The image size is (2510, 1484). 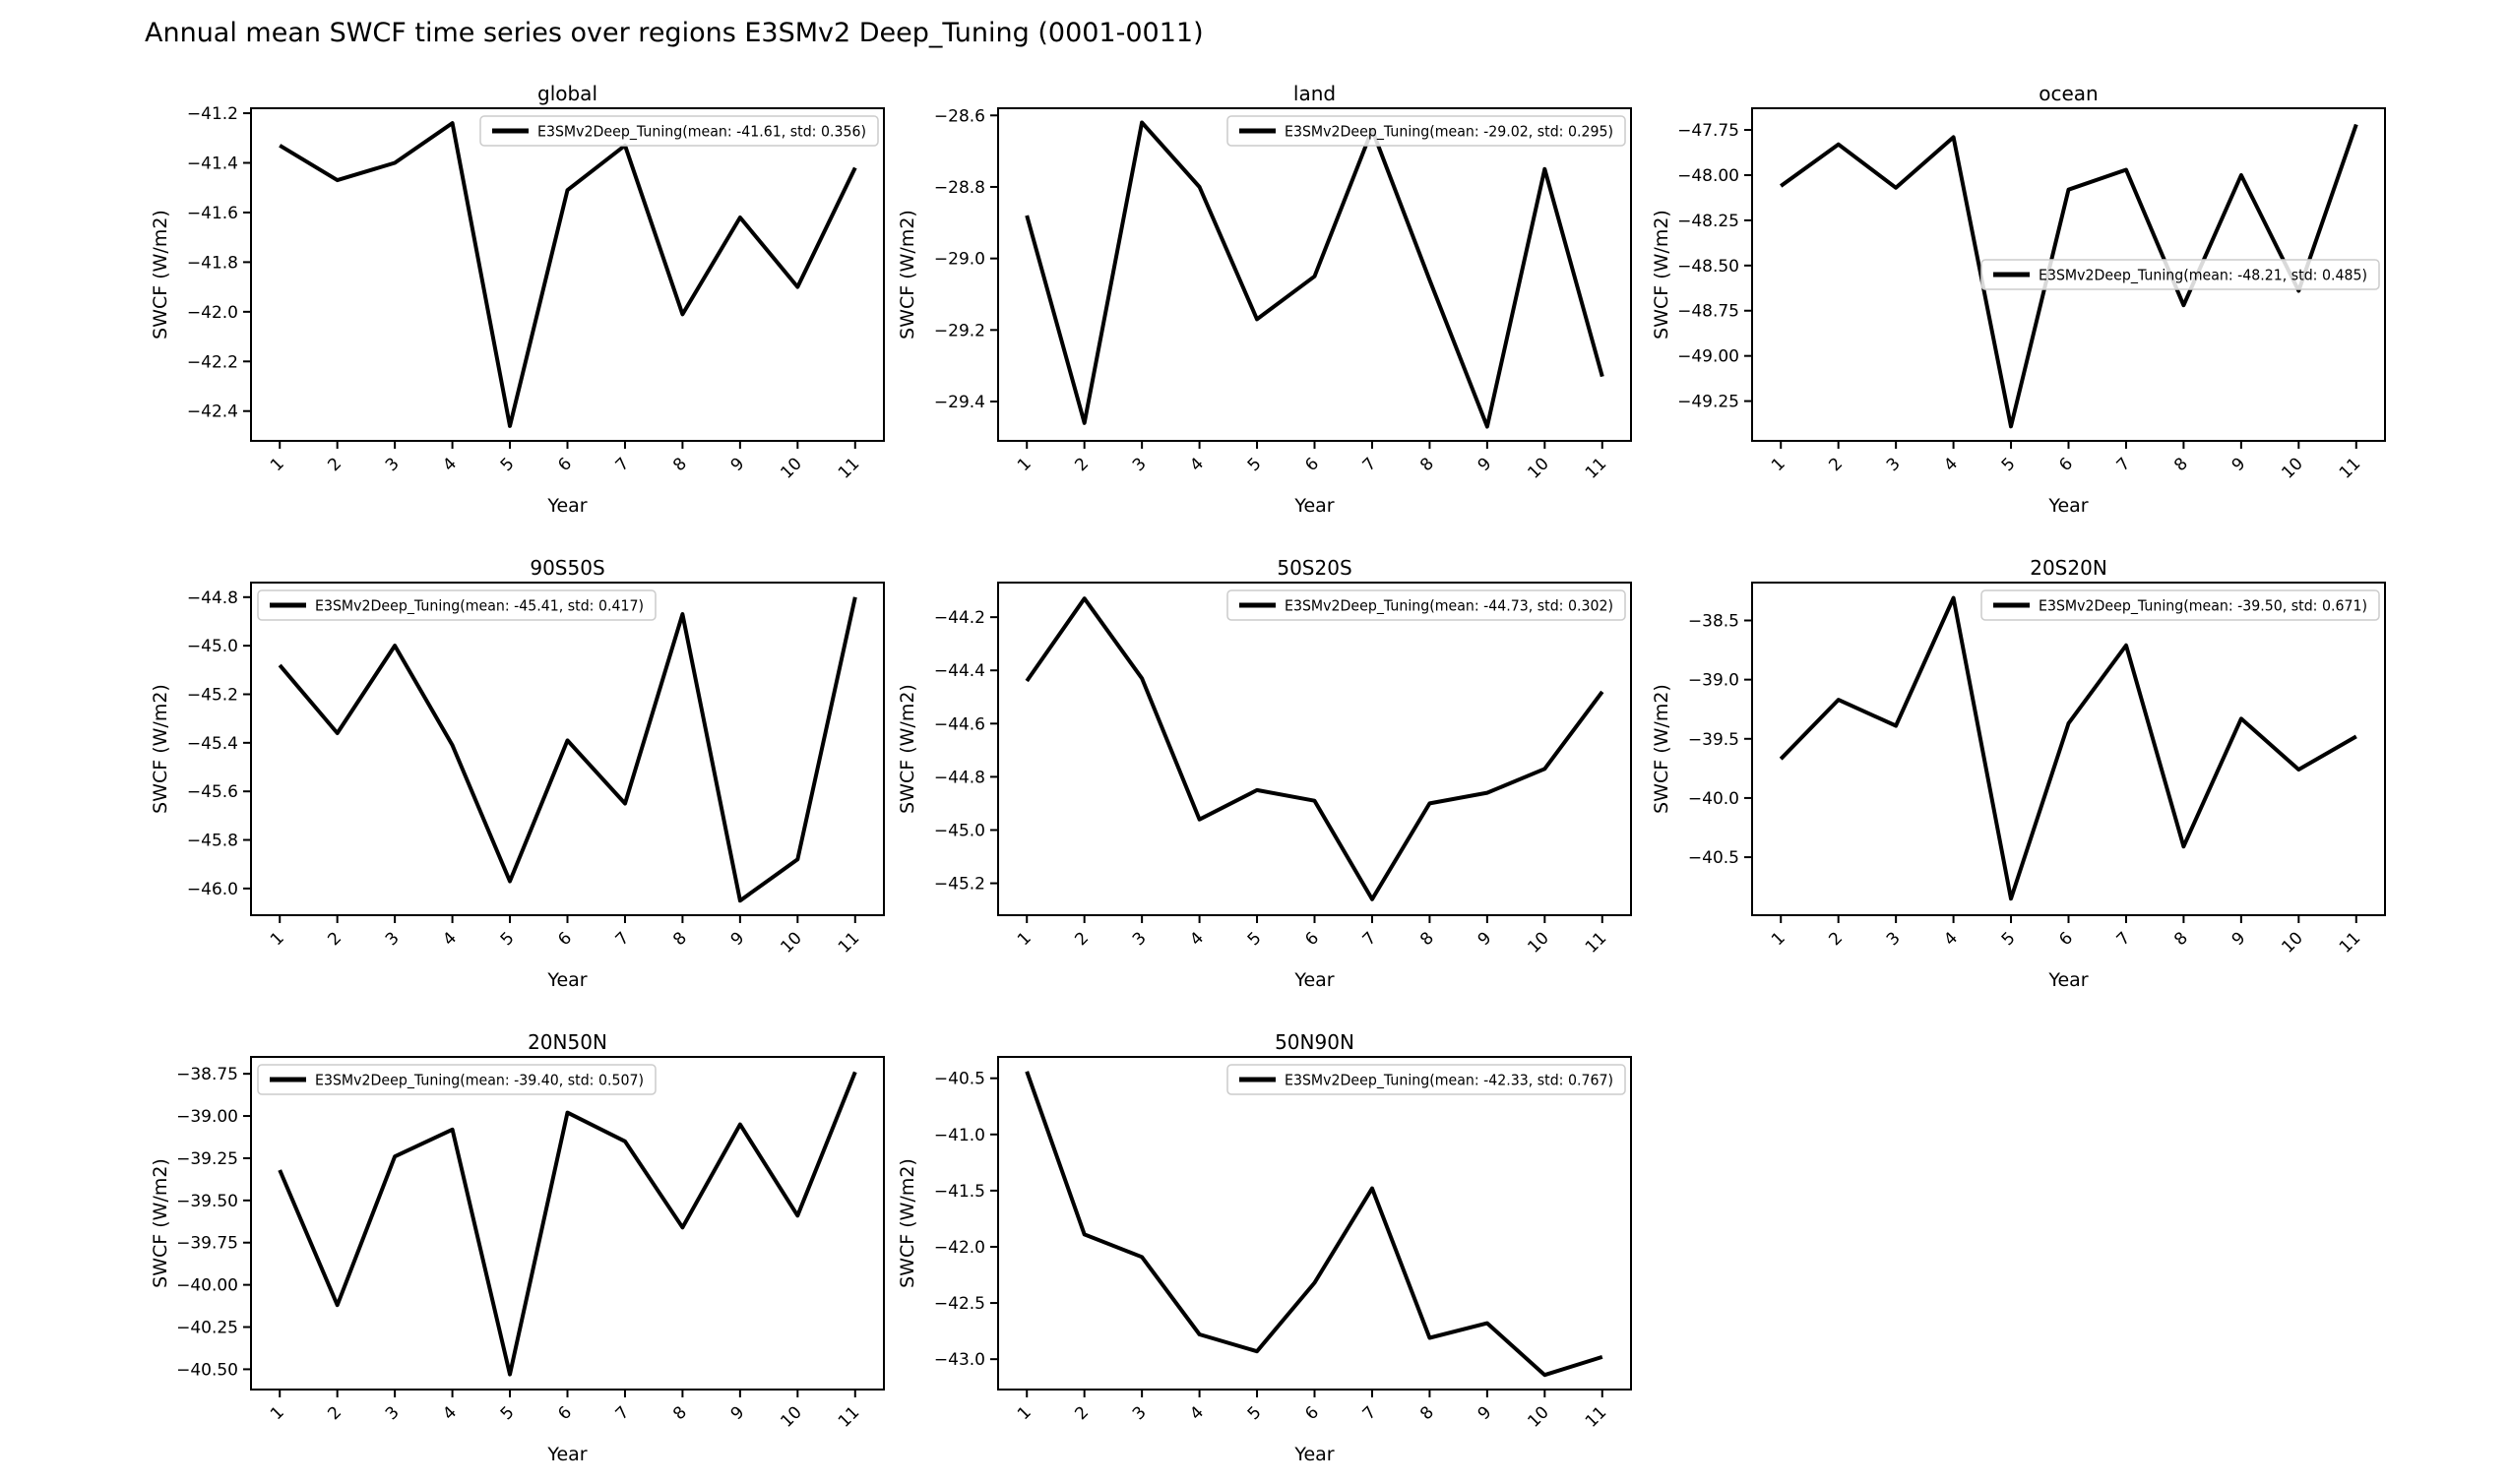 I want to click on y-tick-label: −44.4, so click(x=959, y=671).